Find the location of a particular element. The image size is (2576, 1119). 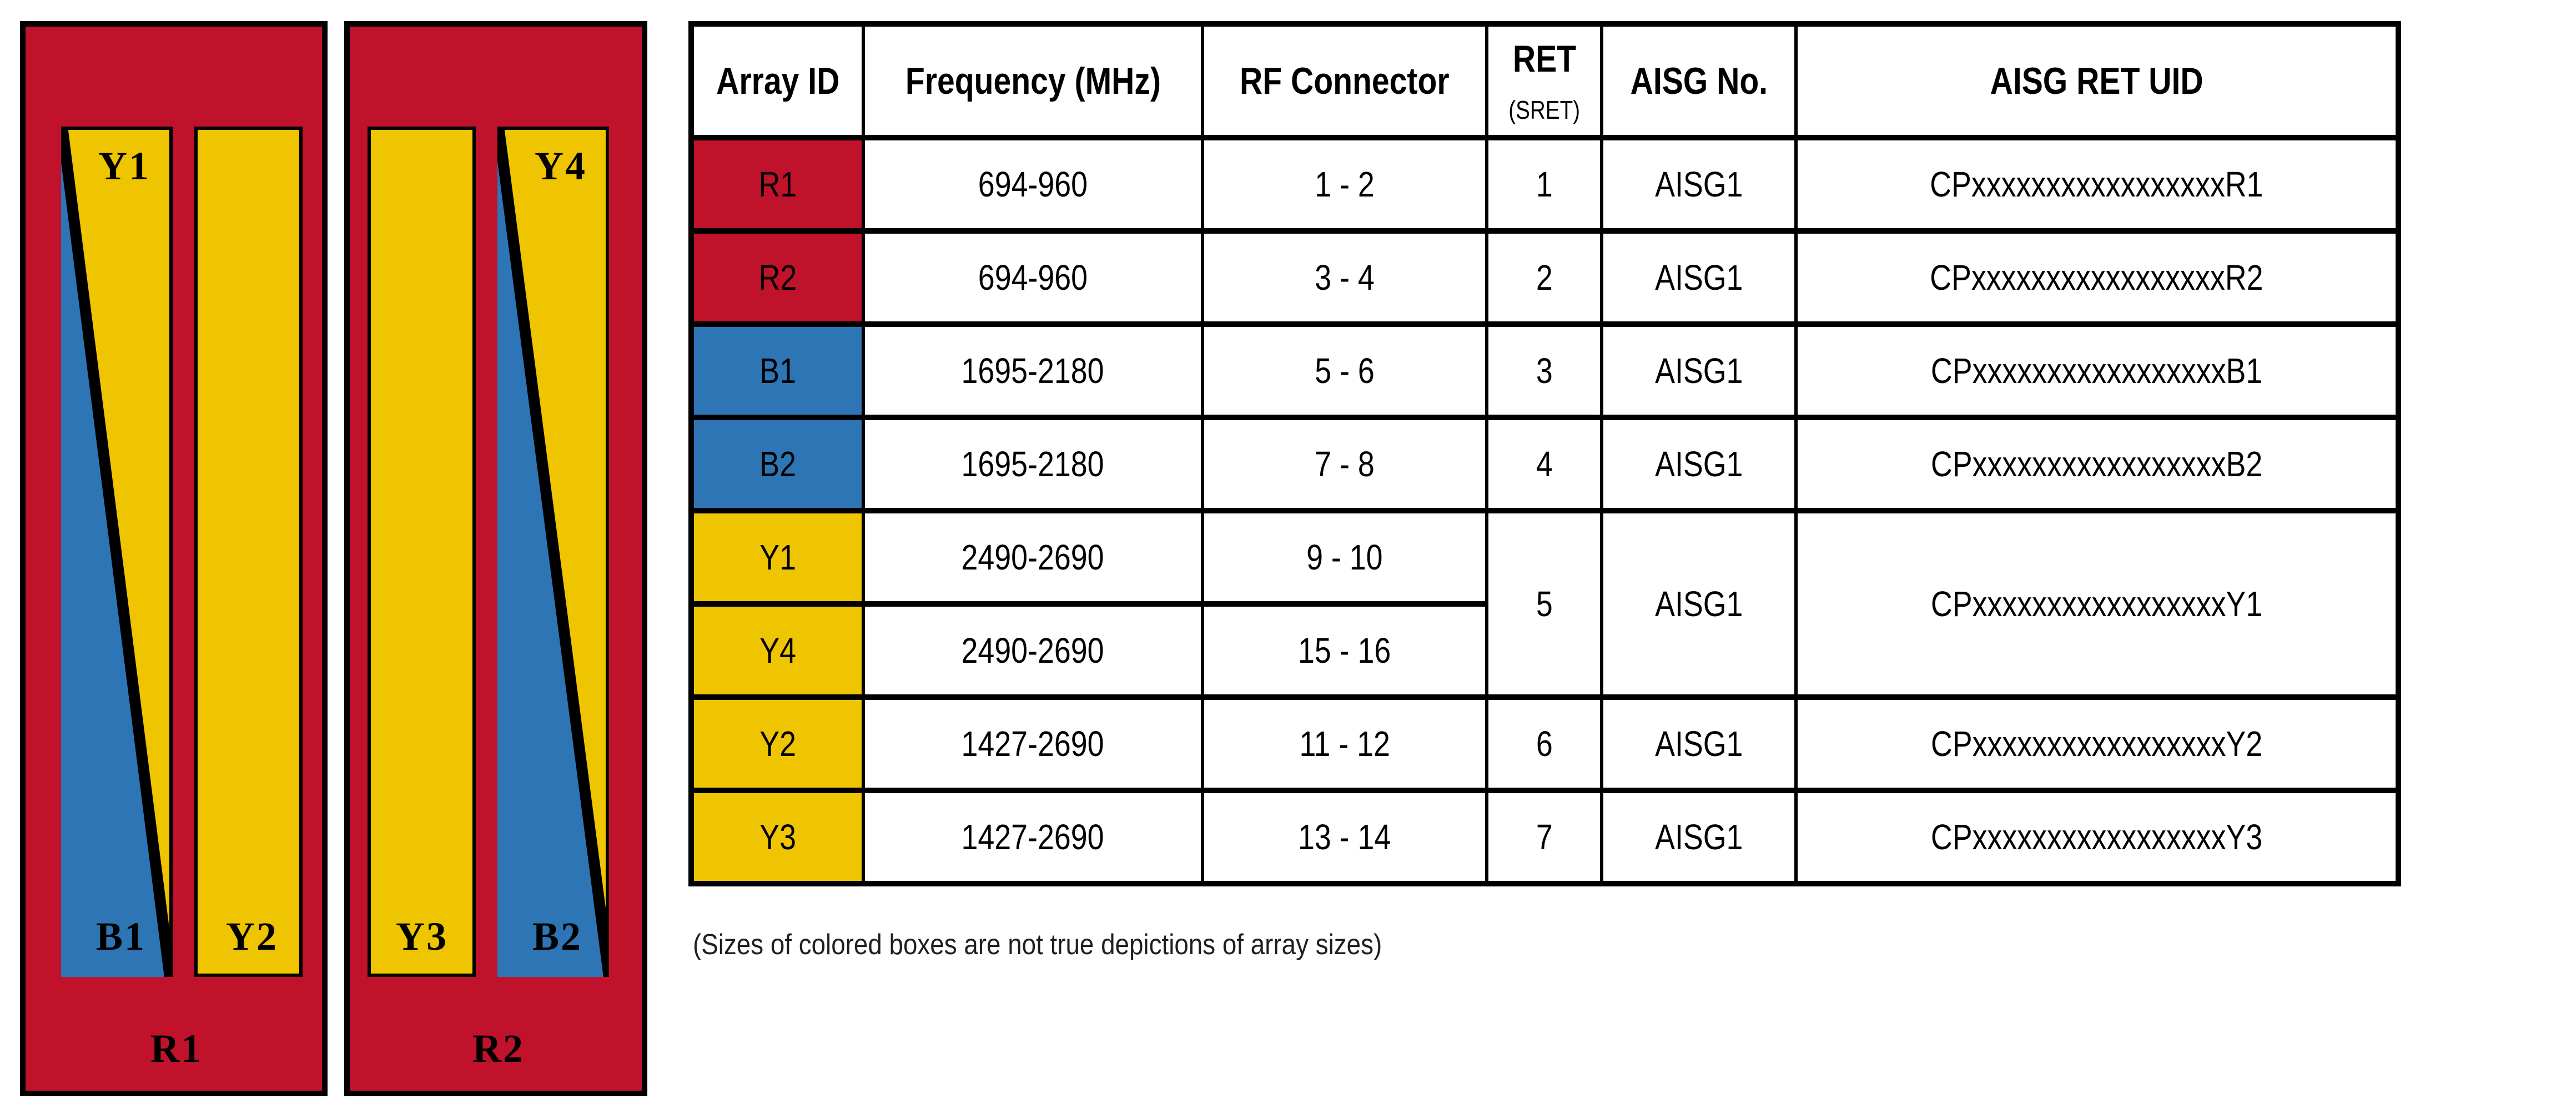

array-label-y3: Y3 is located at coordinates (422, 937).